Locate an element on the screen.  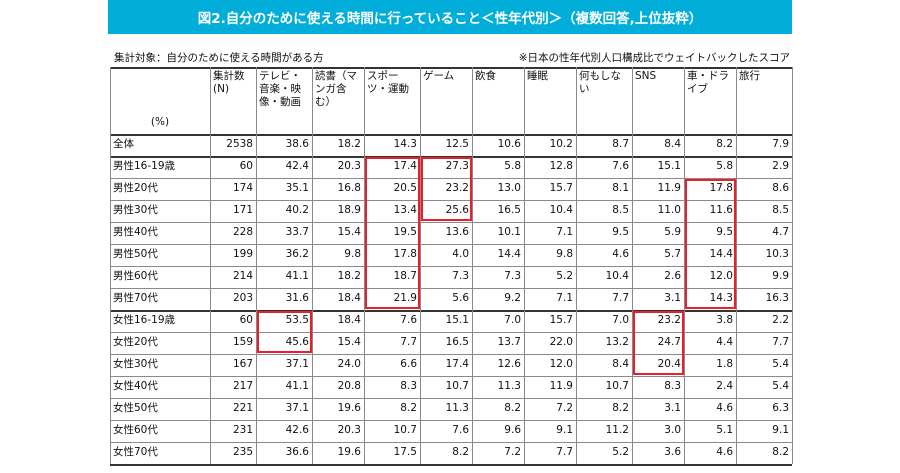
table-cell: 8.1 is located at coordinates (620, 188).